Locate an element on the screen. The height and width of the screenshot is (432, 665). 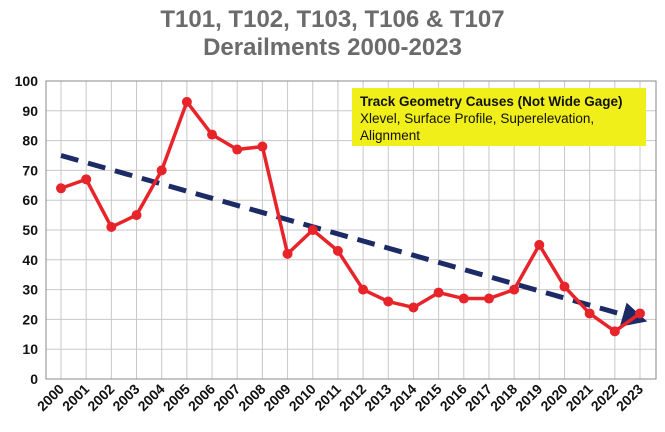
y-tick-label: 20 is located at coordinates (30, 319).